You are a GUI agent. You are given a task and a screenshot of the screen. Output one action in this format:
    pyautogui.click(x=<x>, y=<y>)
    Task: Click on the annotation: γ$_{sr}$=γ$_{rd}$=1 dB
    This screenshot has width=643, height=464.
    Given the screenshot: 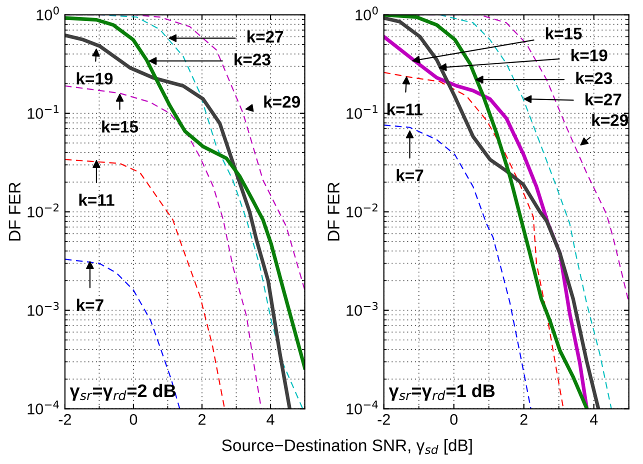 What is the action you would take?
    pyautogui.click(x=441, y=392)
    